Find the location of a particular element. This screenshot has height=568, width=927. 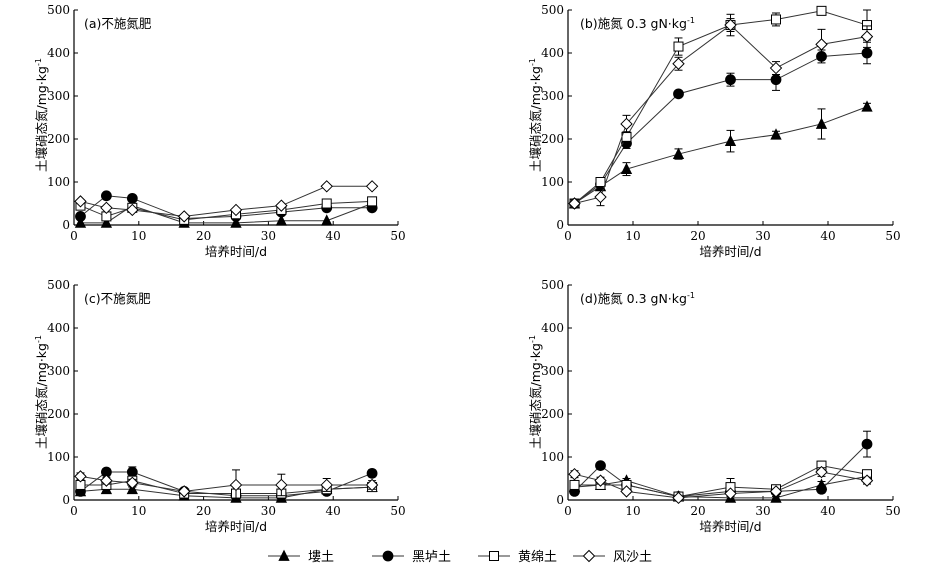

panel-title: (a)不施氮肥 is located at coordinates (118, 23).